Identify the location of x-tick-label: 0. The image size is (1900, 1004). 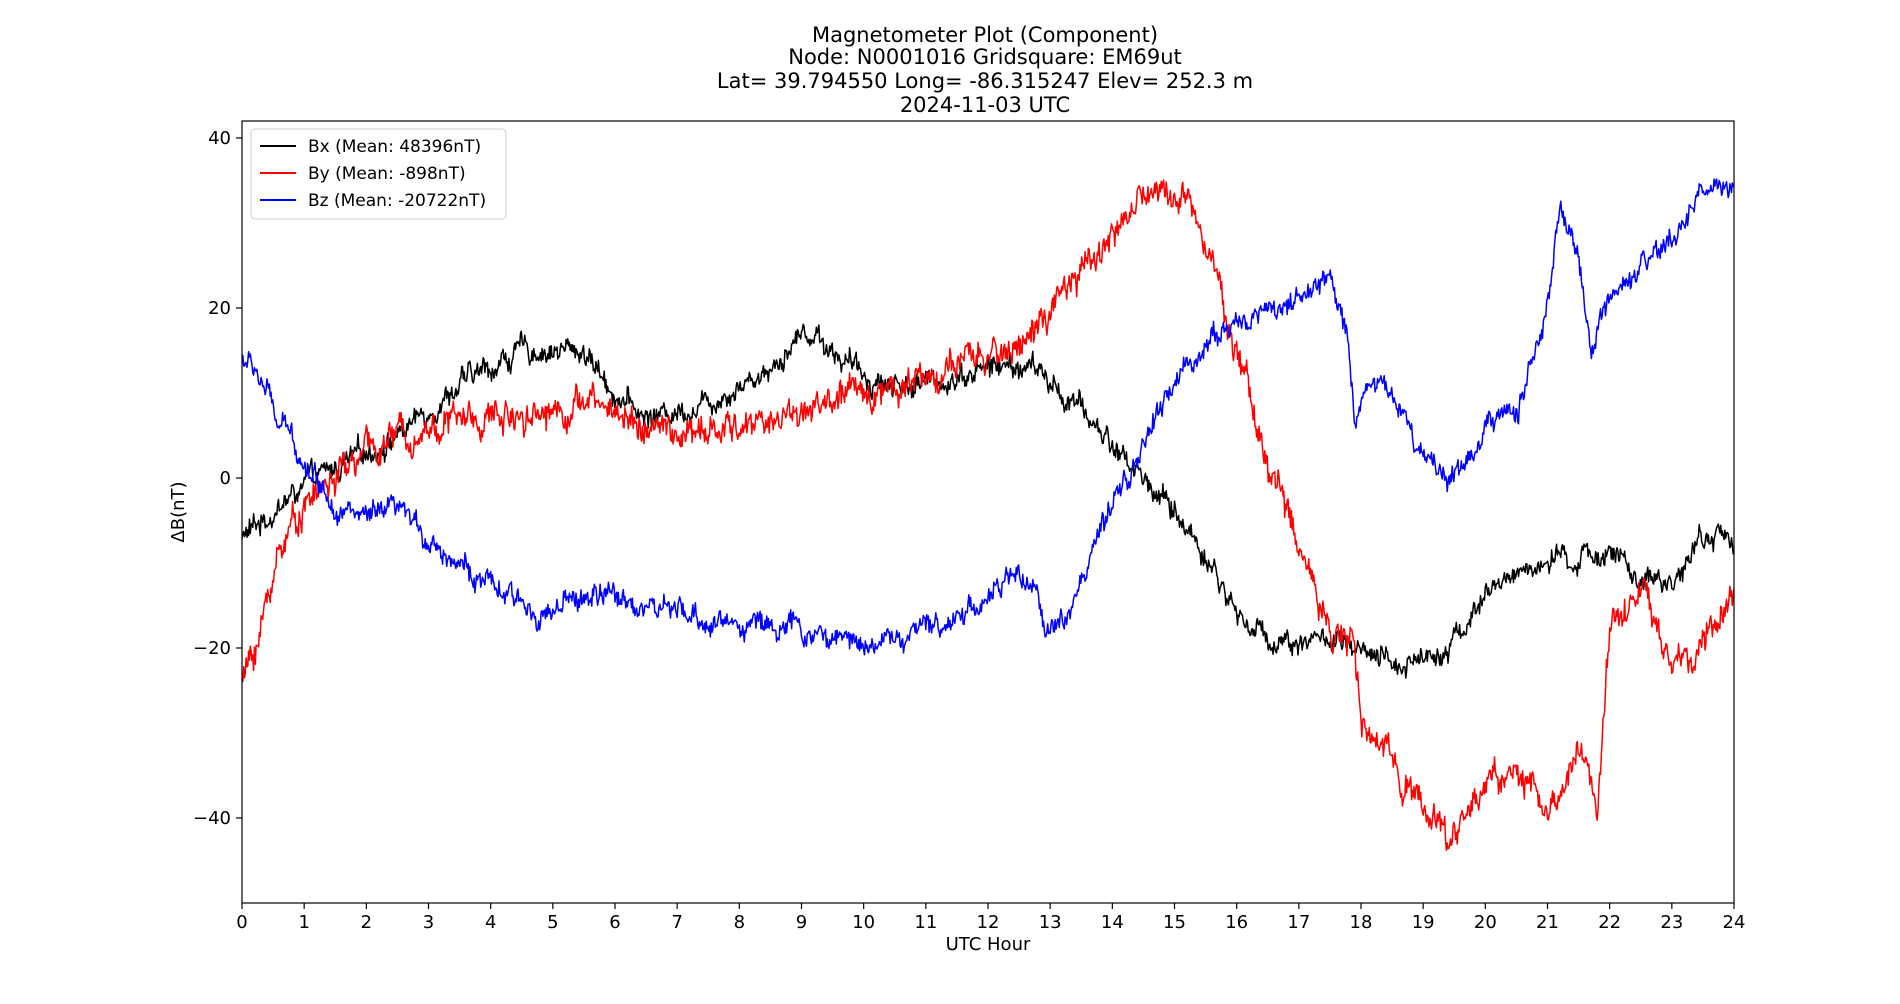
(241, 922).